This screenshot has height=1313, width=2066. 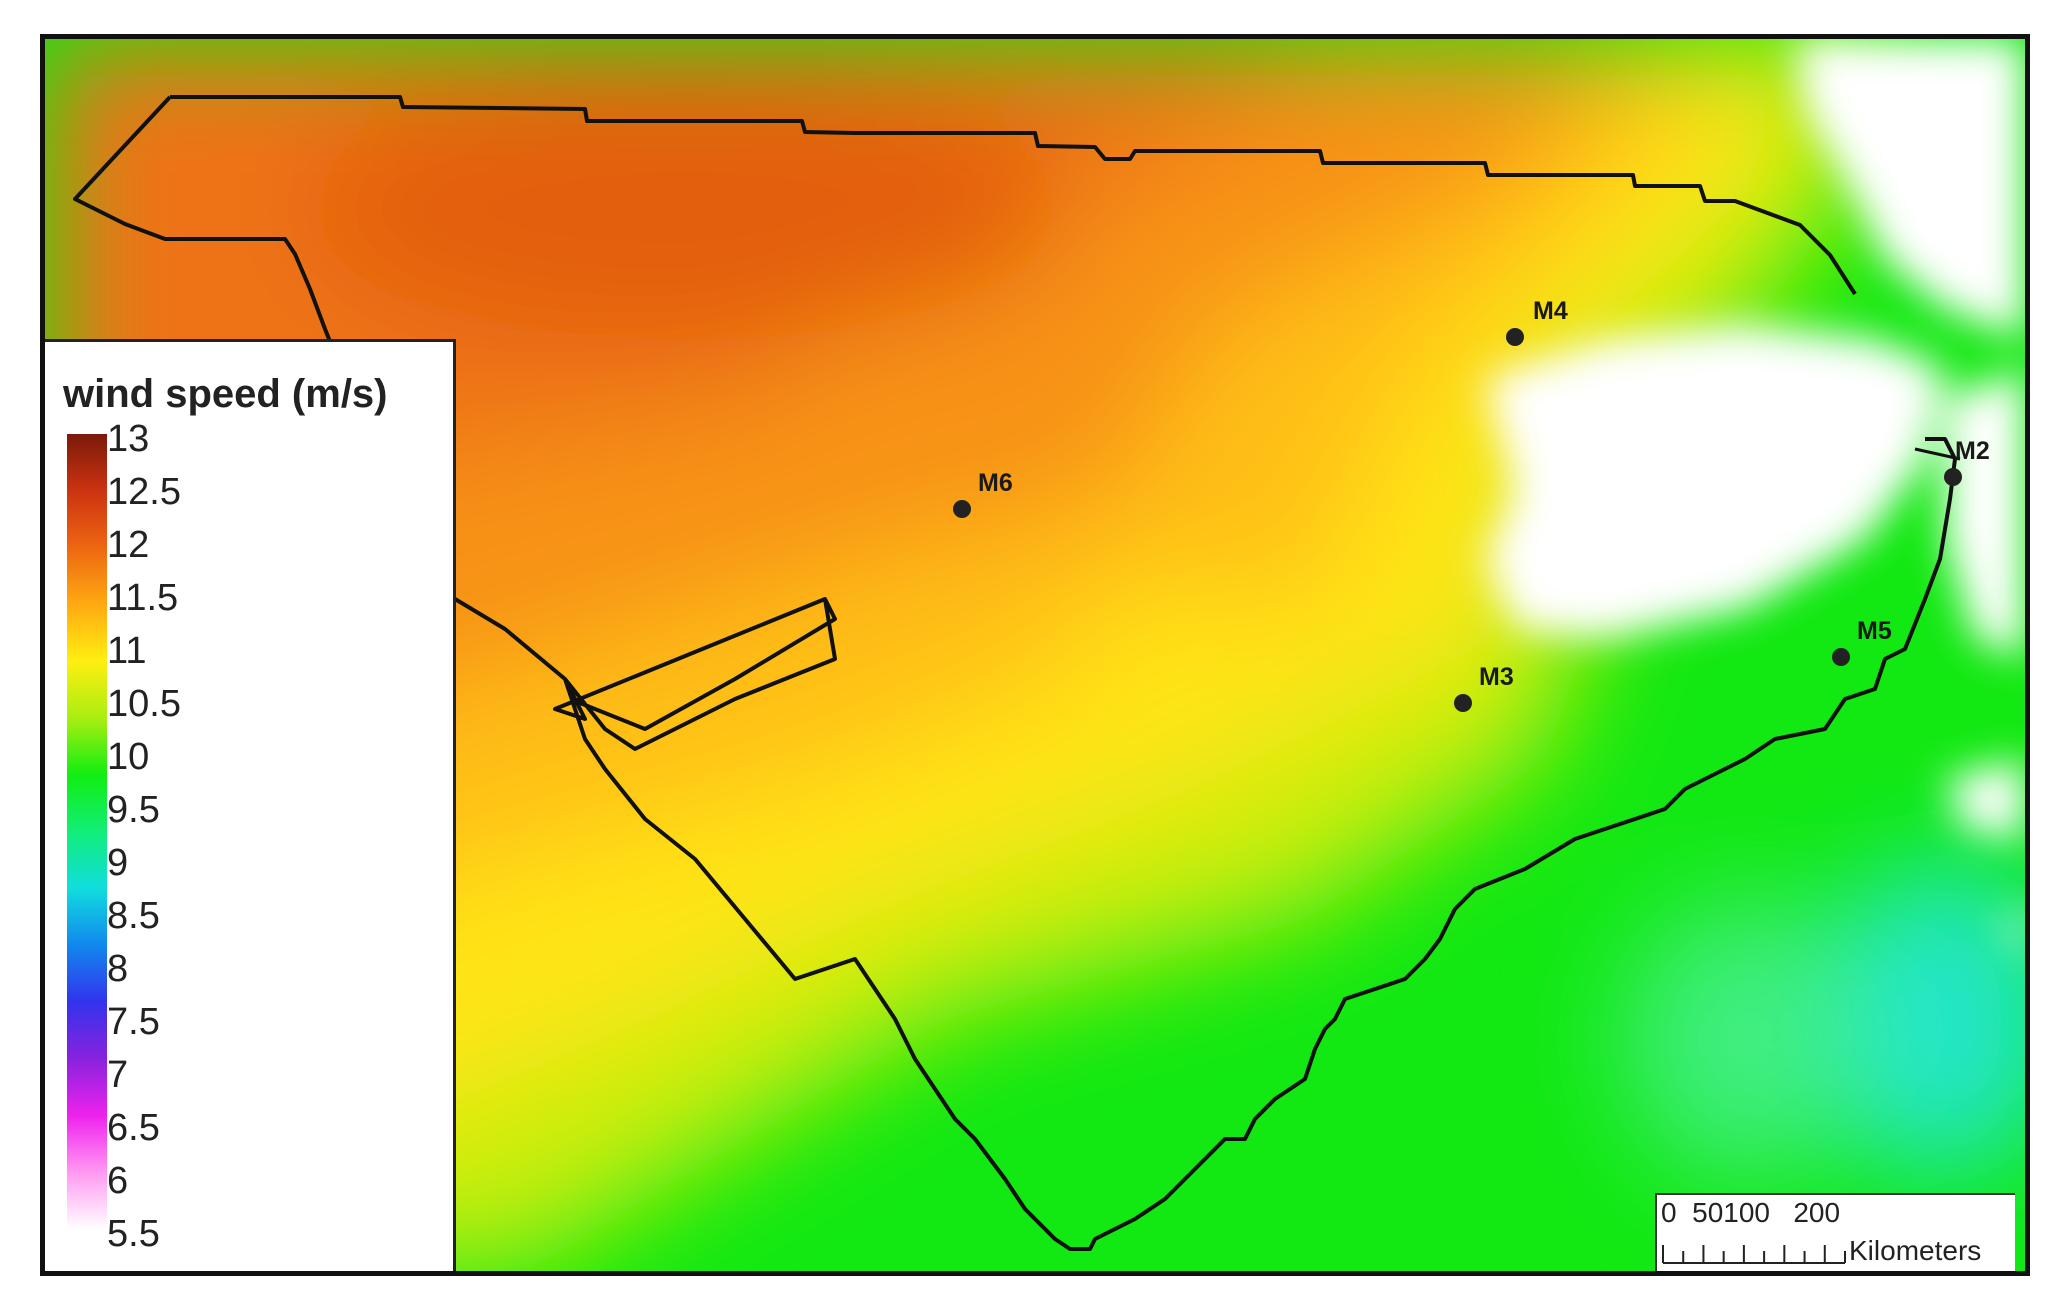 What do you see at coordinates (133, 1022) in the screenshot?
I see `legend-tick-label: 7.5` at bounding box center [133, 1022].